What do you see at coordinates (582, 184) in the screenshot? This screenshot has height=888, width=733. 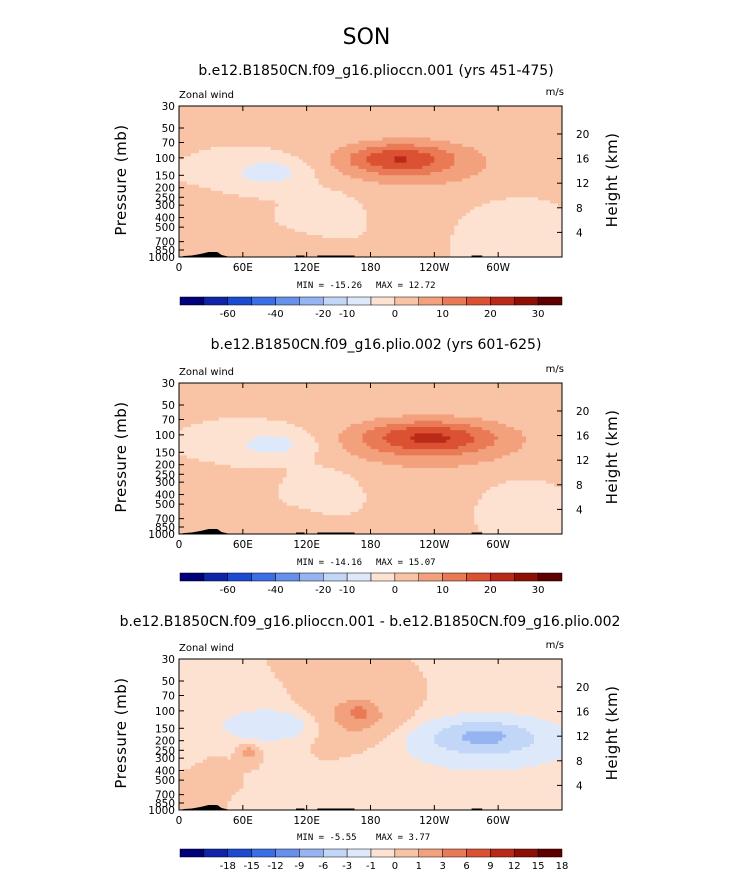 I see `height-tick-label: 12` at bounding box center [582, 184].